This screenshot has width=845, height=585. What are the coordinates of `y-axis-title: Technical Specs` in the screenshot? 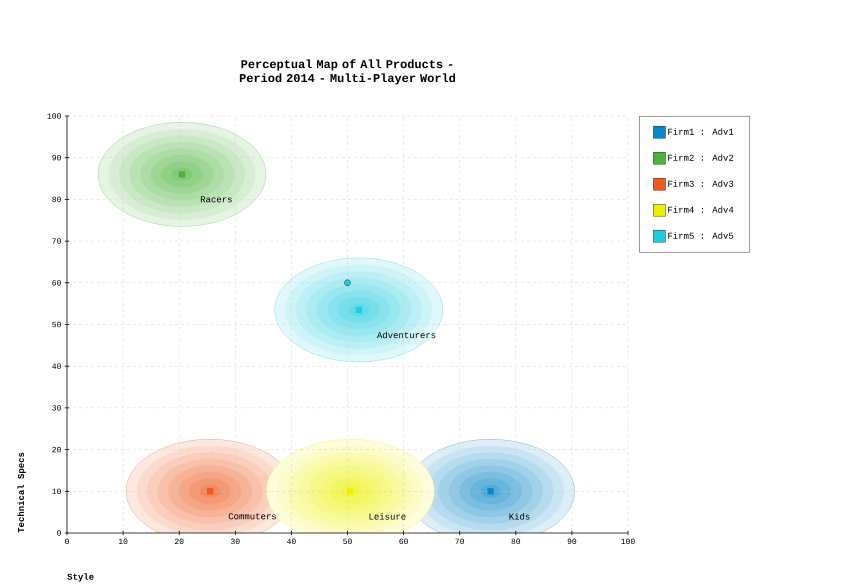 It's located at (21, 492).